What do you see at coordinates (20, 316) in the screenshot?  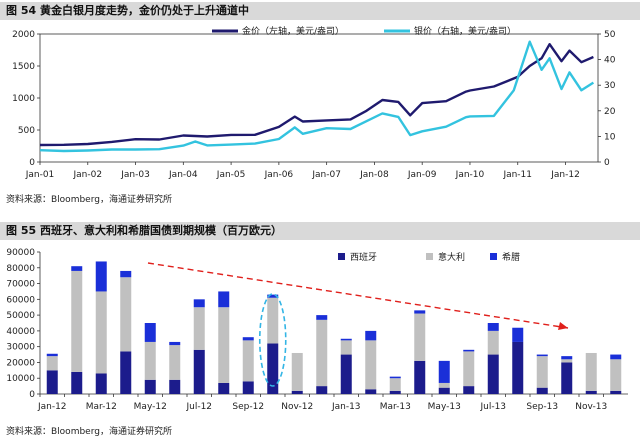 I see `y-tick-label: 50000` at bounding box center [20, 316].